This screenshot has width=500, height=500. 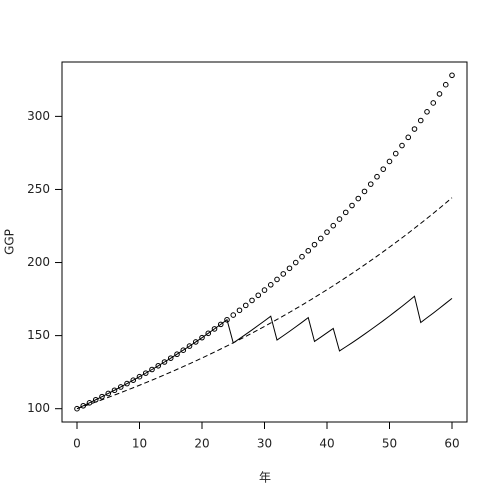 What do you see at coordinates (38, 262) in the screenshot?
I see `y-tick-label: 200` at bounding box center [38, 262].